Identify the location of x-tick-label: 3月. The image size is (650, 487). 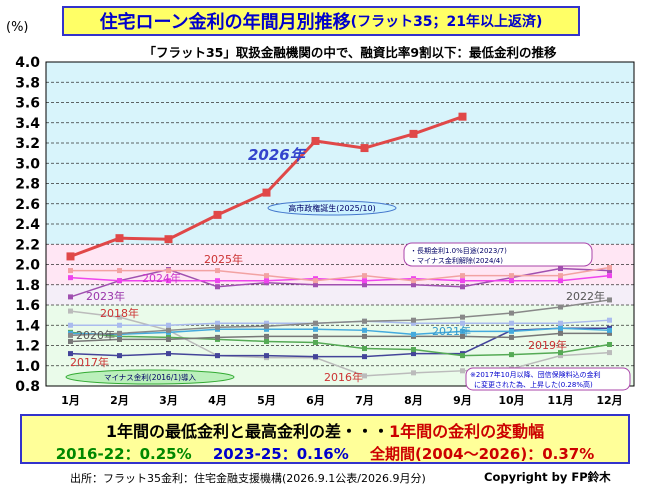
(168, 400).